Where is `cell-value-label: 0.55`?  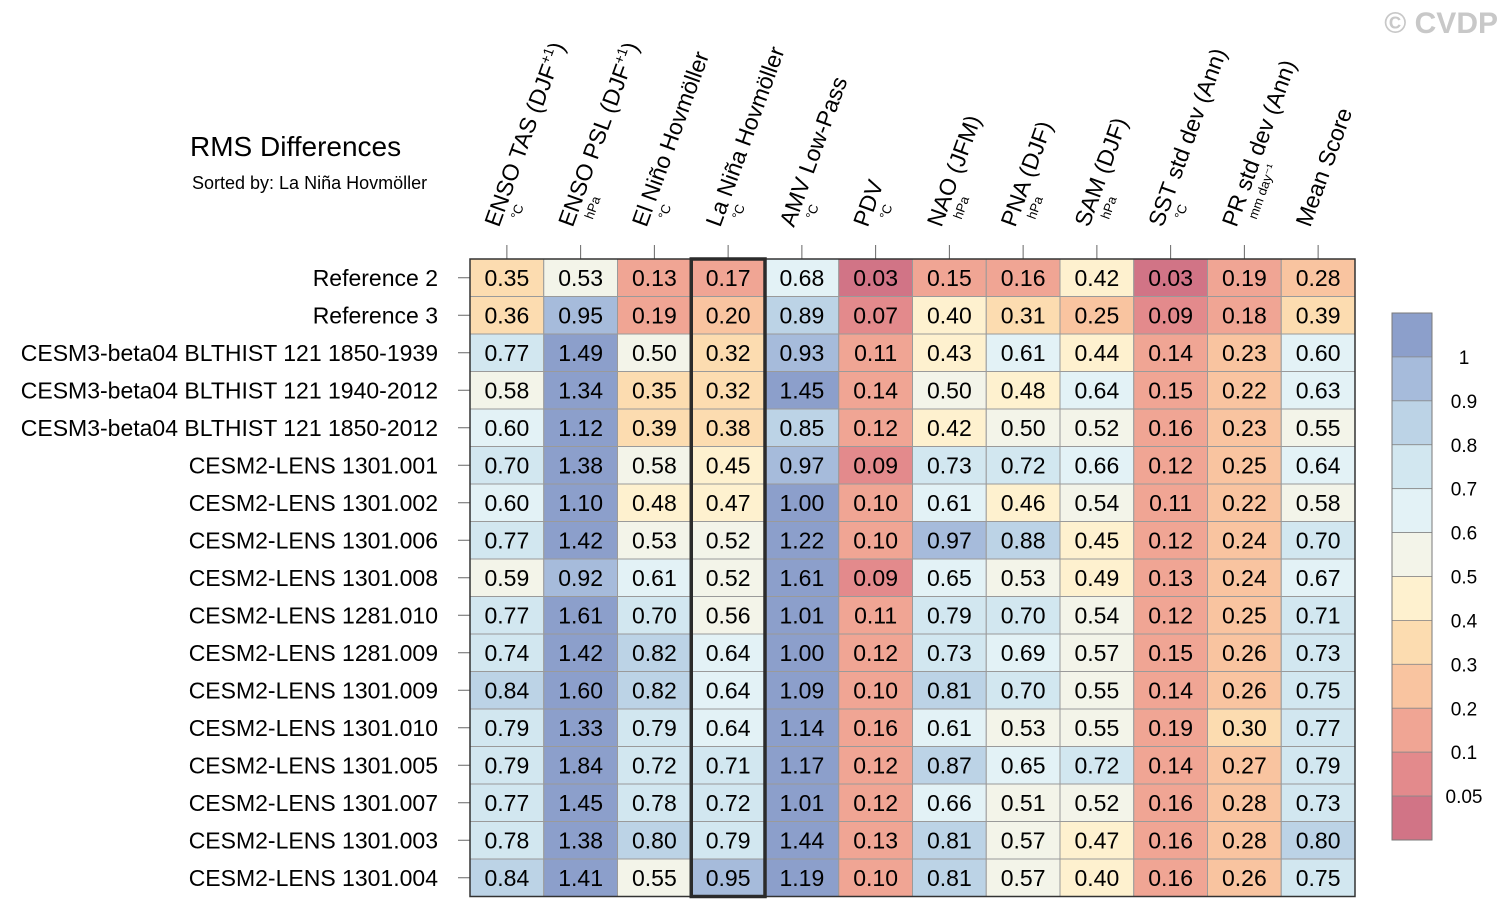
cell-value-label: 0.55 is located at coordinates (654, 878).